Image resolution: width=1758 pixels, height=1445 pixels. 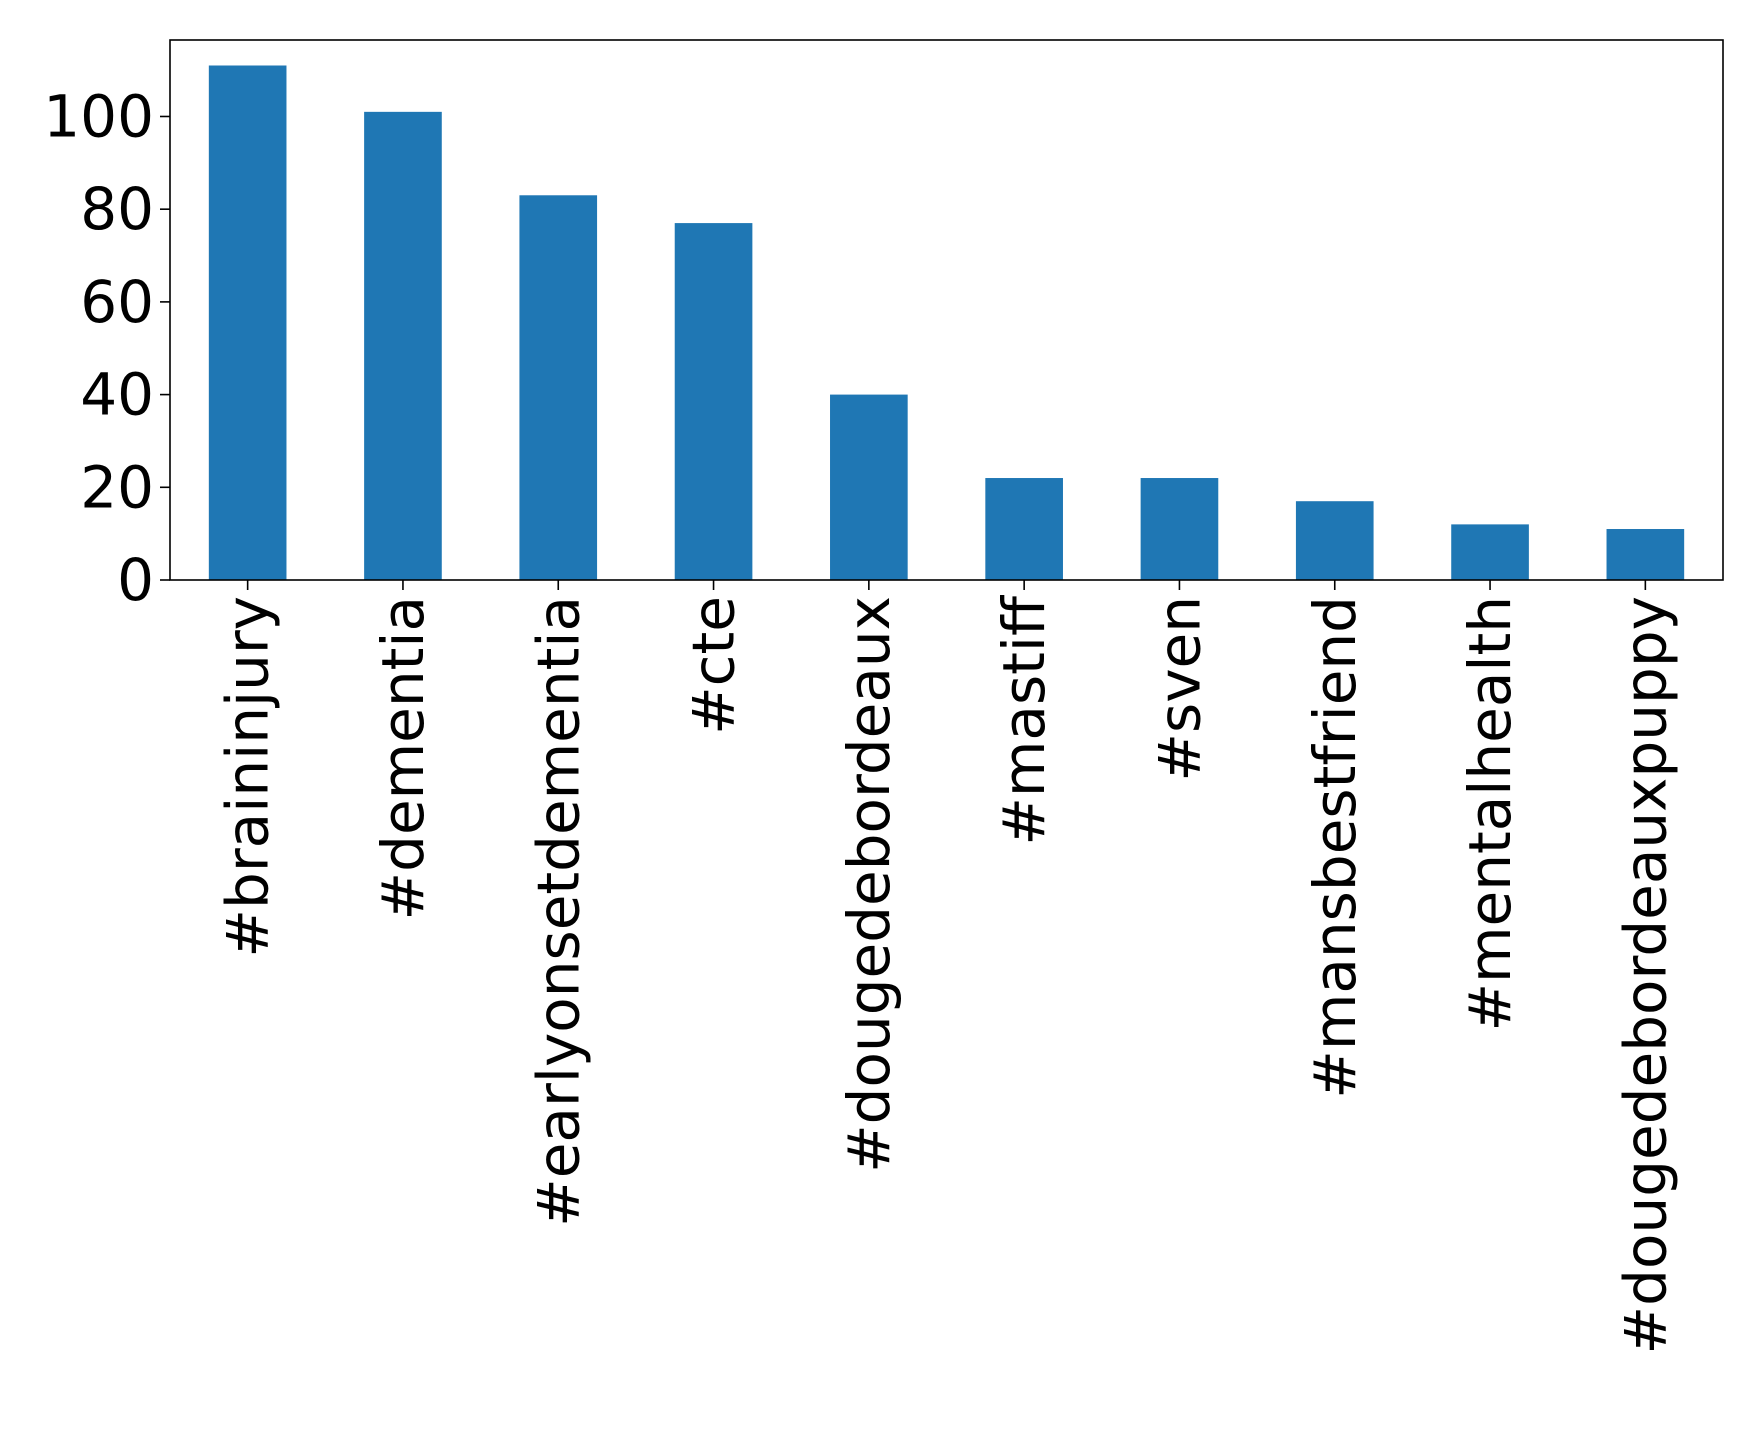 I want to click on x-tick-label: #dementia, so click(x=403, y=758).